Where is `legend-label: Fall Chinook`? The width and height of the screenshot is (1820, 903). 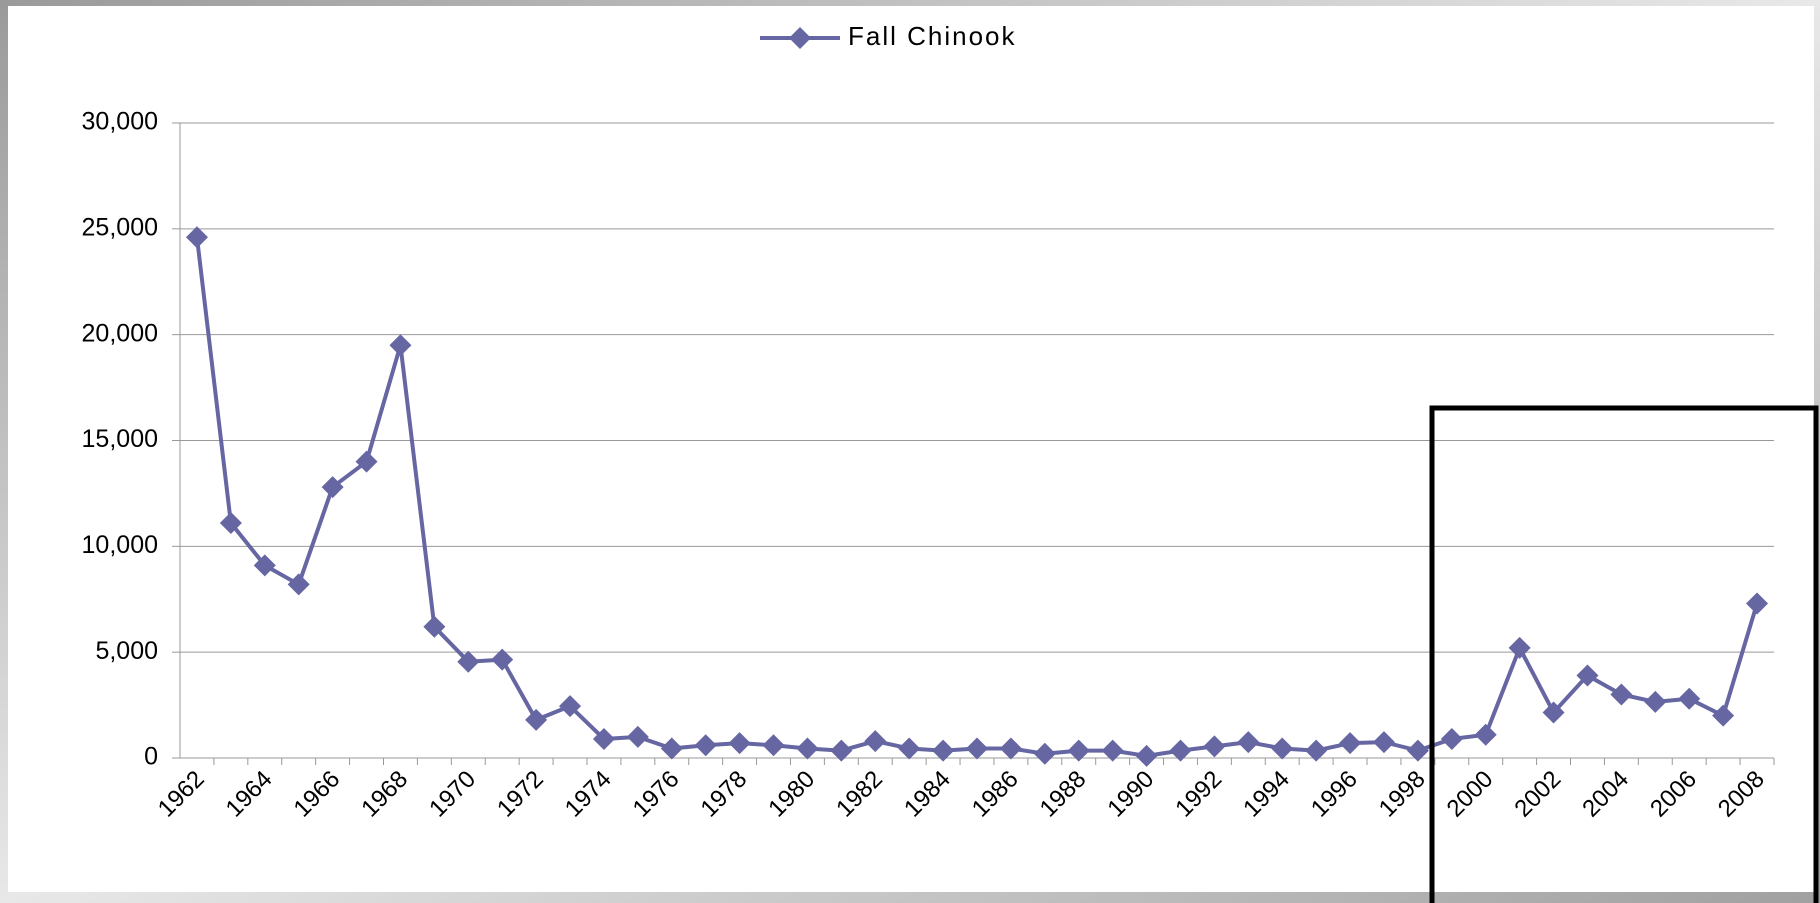
legend-label: Fall Chinook is located at coordinates (932, 36).